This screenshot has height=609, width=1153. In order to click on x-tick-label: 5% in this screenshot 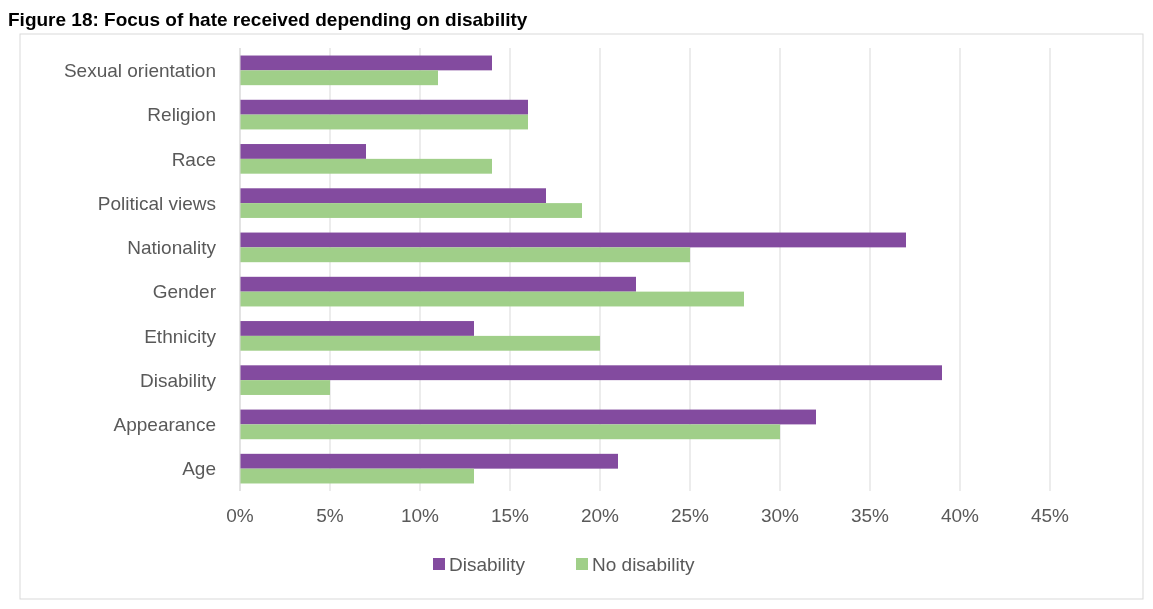, I will do `click(330, 515)`.